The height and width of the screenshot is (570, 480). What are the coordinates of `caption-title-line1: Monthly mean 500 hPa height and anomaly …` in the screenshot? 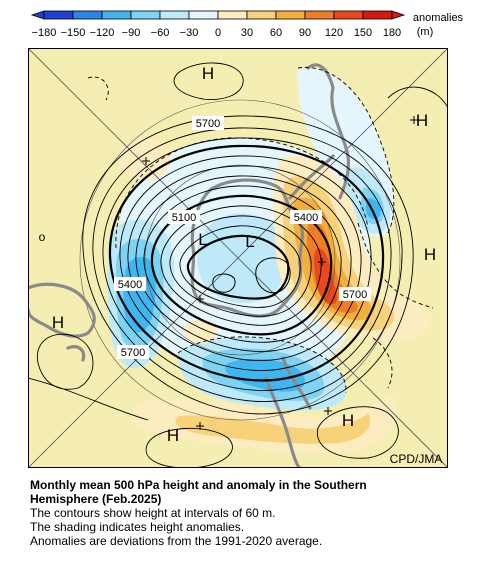 It's located at (198, 485).